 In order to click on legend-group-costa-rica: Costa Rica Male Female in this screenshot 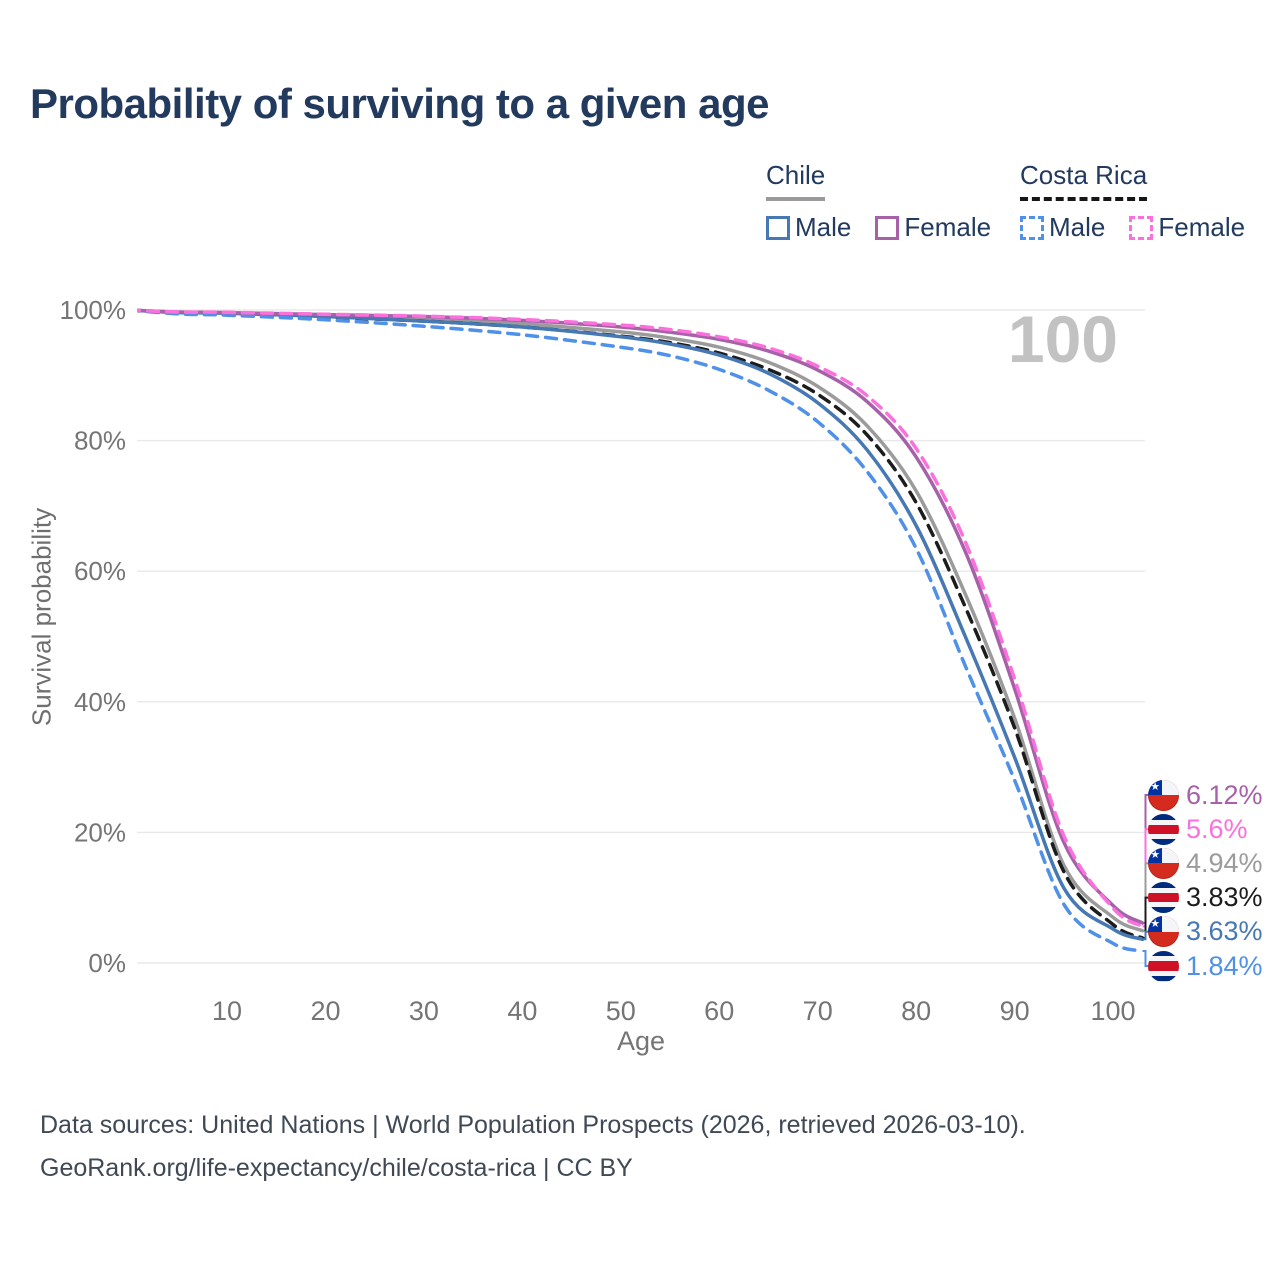, I will do `click(1132, 201)`.